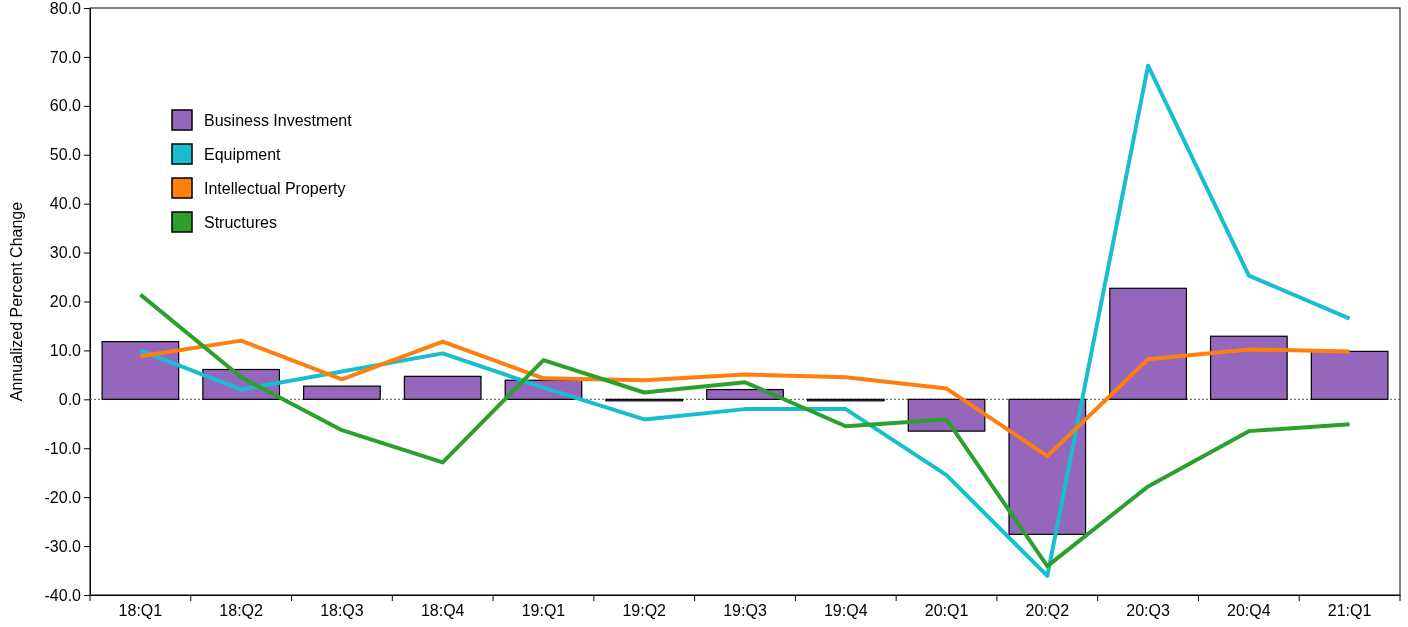 This screenshot has width=1408, height=627. What do you see at coordinates (1047, 610) in the screenshot?
I see `x-tick-label: 20:Q2` at bounding box center [1047, 610].